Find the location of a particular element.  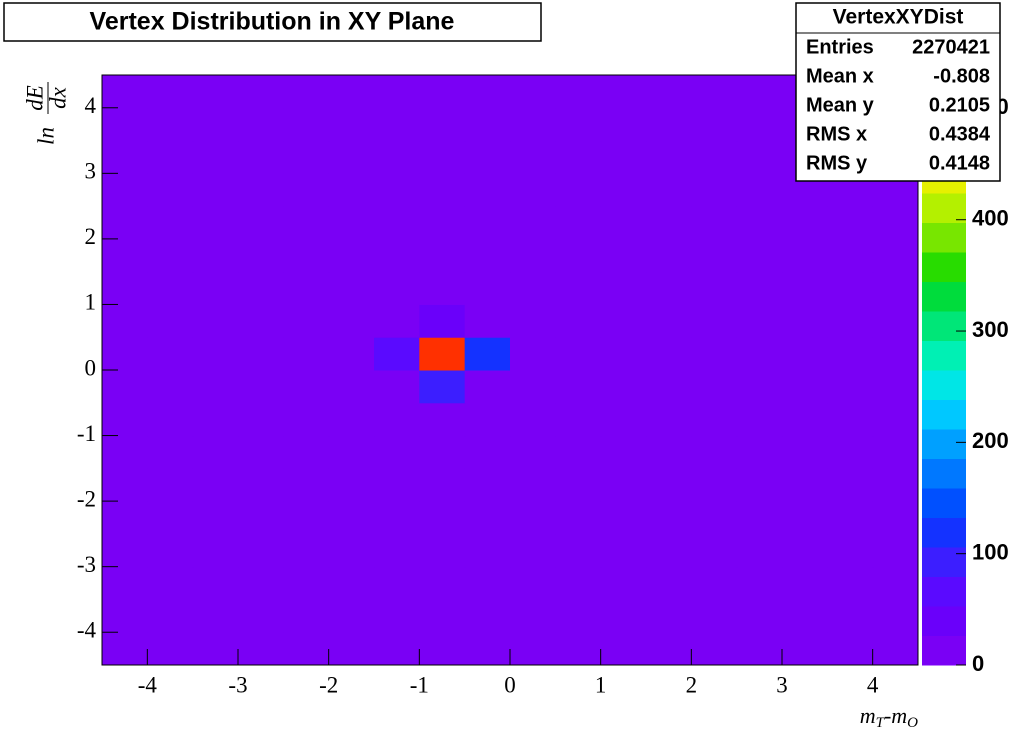

x-tick-label: -1 is located at coordinates (419, 684).